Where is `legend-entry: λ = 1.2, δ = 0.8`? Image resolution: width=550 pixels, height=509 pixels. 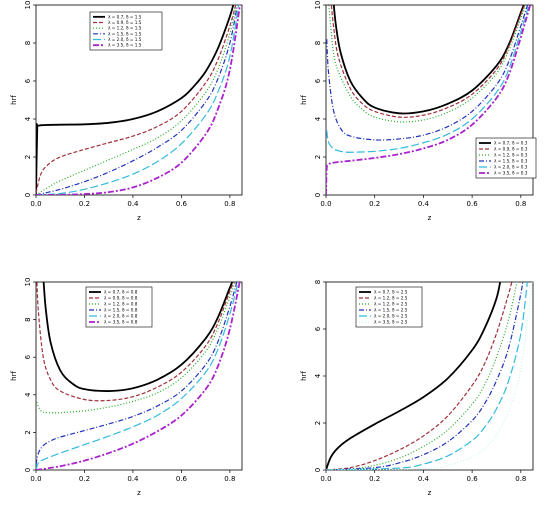 legend-entry: λ = 1.2, δ = 0.8 is located at coordinates (121, 304).